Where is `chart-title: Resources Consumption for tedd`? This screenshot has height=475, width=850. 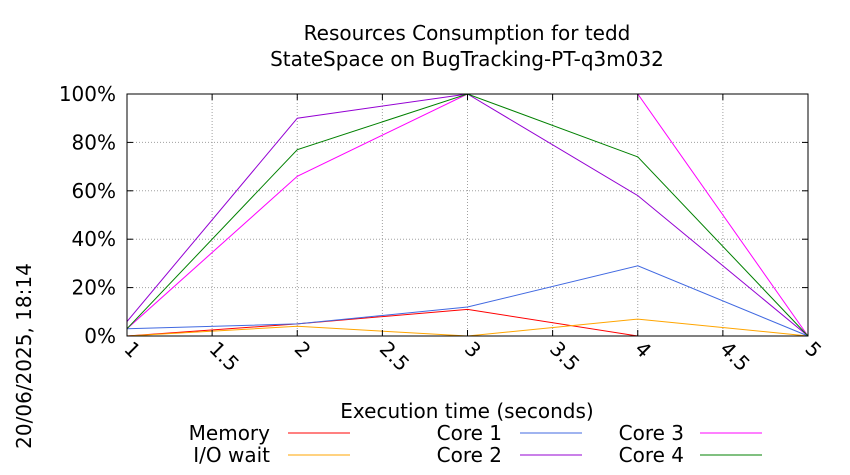
chart-title: Resources Consumption for tedd is located at coordinates (467, 33).